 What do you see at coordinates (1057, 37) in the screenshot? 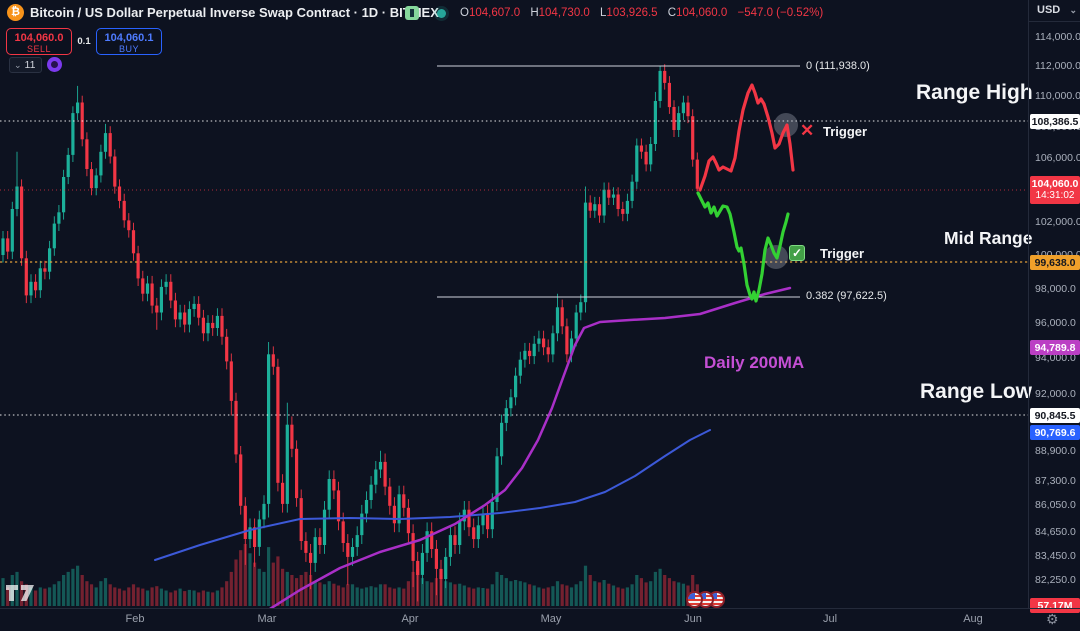
I see `price-tick: 114,000.0` at bounding box center [1057, 37].